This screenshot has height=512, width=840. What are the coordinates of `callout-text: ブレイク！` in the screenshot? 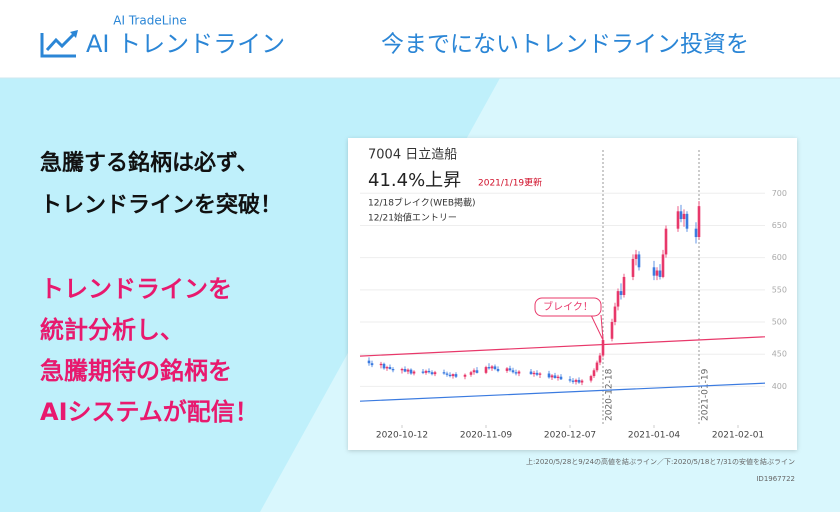 It's located at (568, 306).